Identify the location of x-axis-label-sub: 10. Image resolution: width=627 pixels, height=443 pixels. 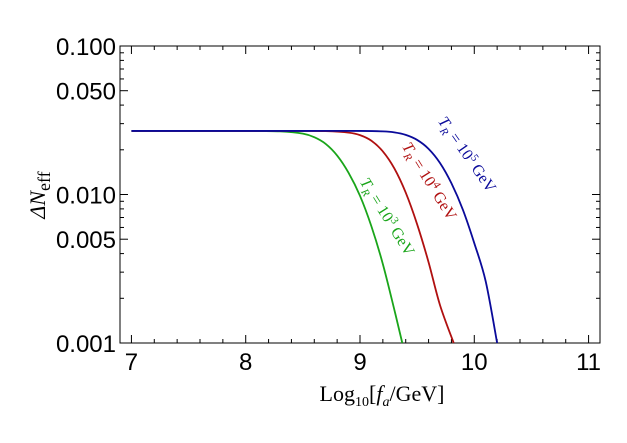
(362, 402).